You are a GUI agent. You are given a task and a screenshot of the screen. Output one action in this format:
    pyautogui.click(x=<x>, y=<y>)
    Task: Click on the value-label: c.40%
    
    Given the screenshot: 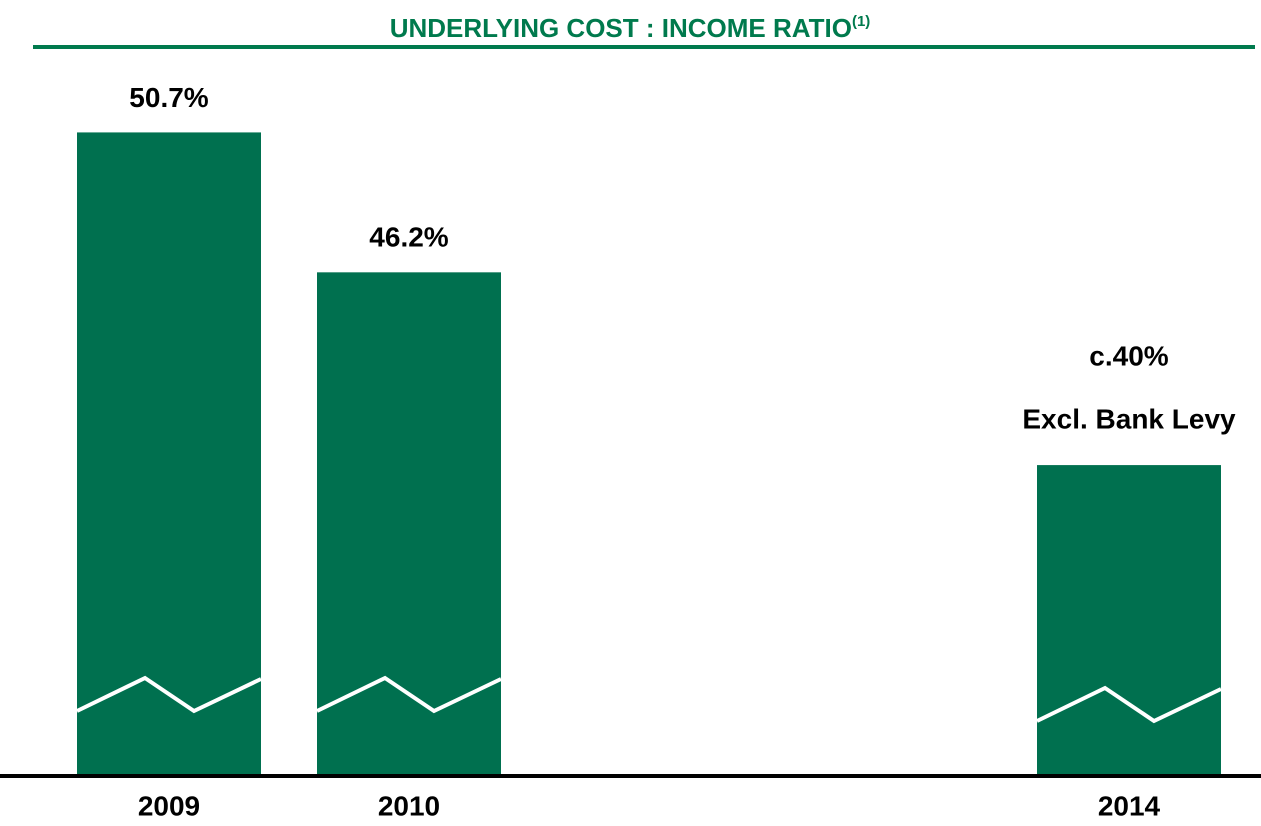 What is the action you would take?
    pyautogui.click(x=1128, y=355)
    